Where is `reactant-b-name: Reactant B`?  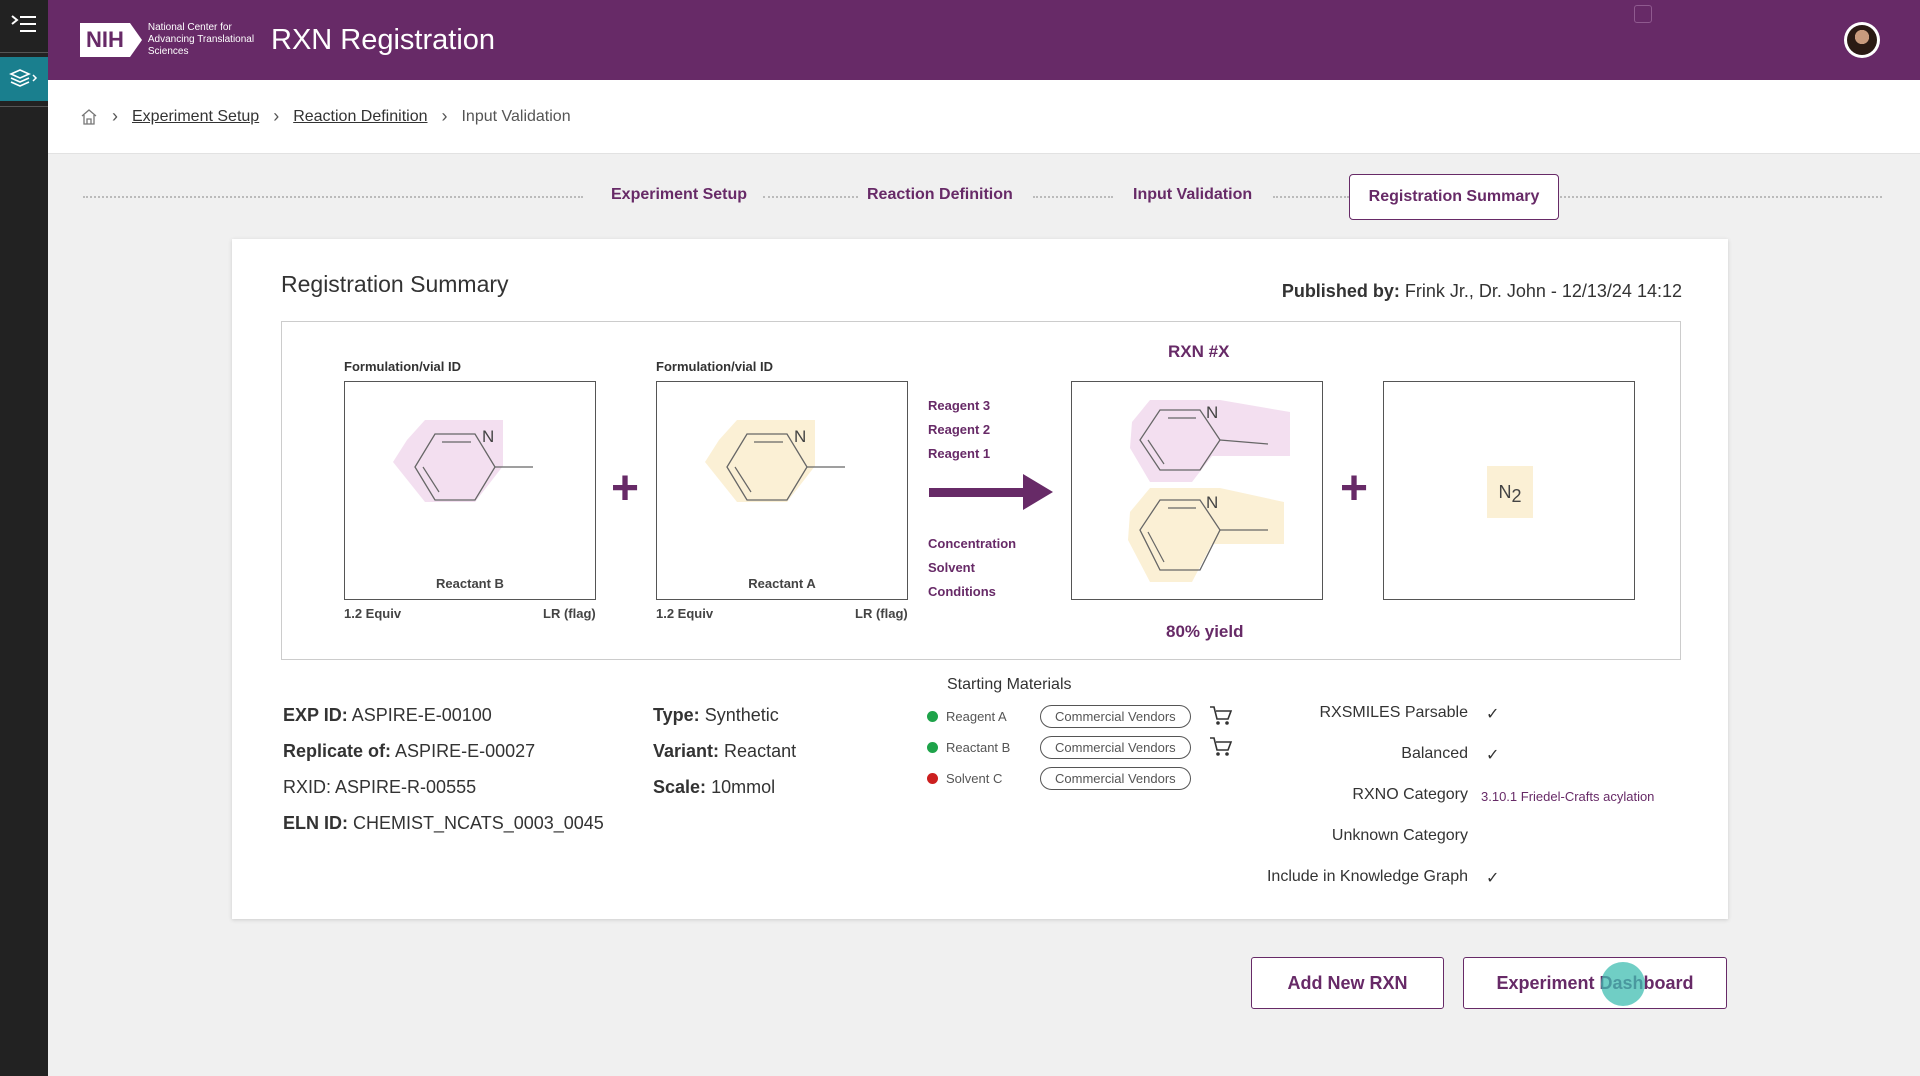 reactant-b-name: Reactant B is located at coordinates (470, 583).